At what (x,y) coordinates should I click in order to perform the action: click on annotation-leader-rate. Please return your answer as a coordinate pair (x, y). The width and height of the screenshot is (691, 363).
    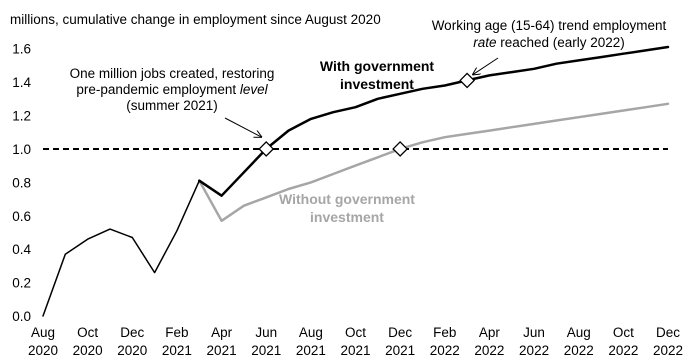
    Looking at the image, I should click on (486, 65).